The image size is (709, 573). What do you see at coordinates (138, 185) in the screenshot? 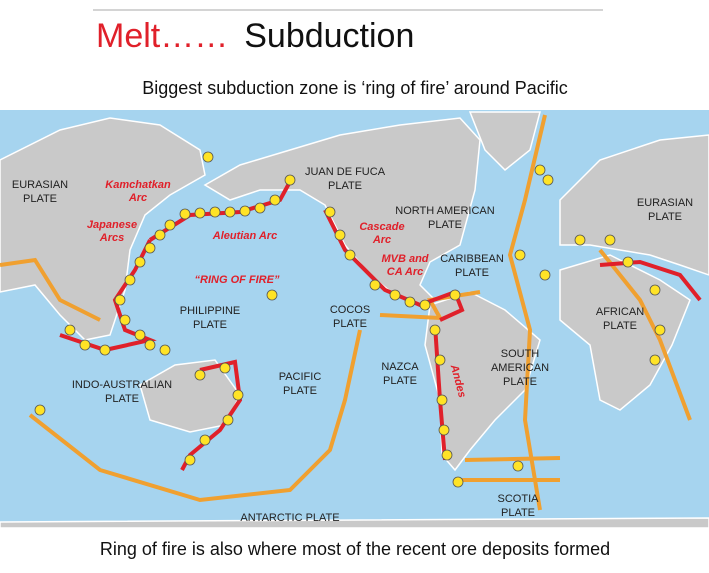
I see `label-line: Kamchatkan` at bounding box center [138, 185].